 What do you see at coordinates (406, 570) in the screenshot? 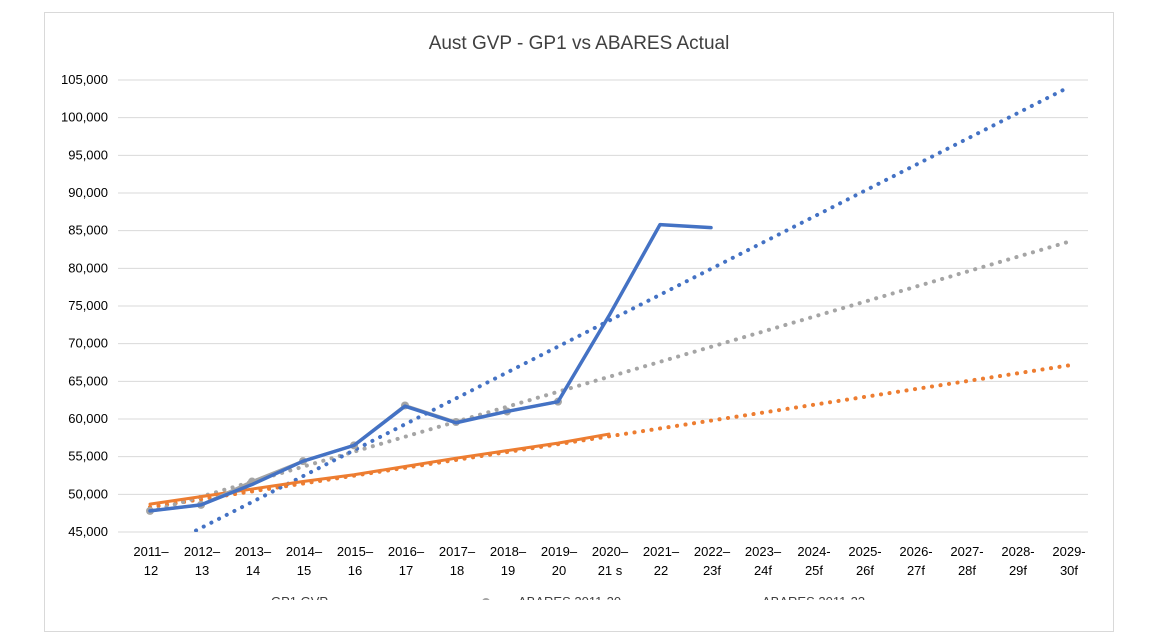
I see `x-tick-label: 17` at bounding box center [406, 570].